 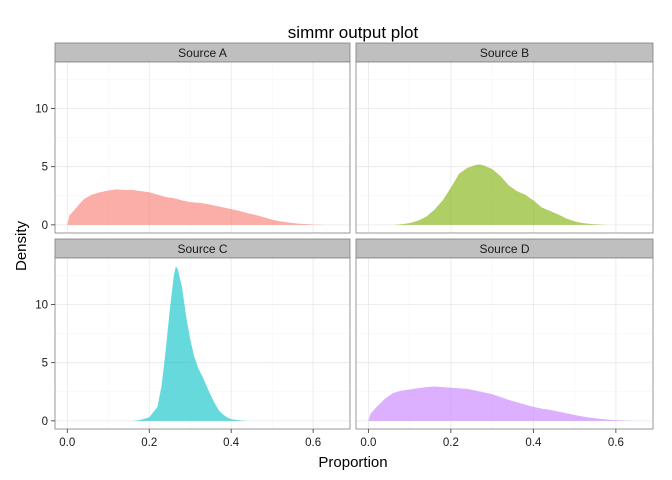 What do you see at coordinates (353, 32) in the screenshot?
I see `chart-title: simmr output plot` at bounding box center [353, 32].